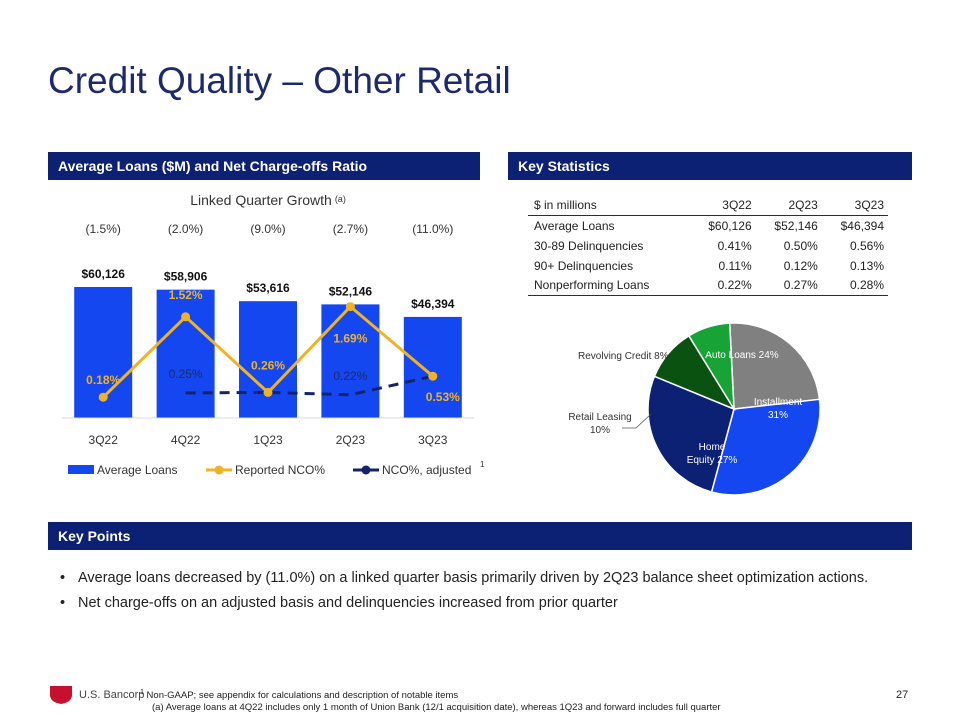 The image size is (960, 720). I want to click on table-cell: 0.50%, so click(800, 245).